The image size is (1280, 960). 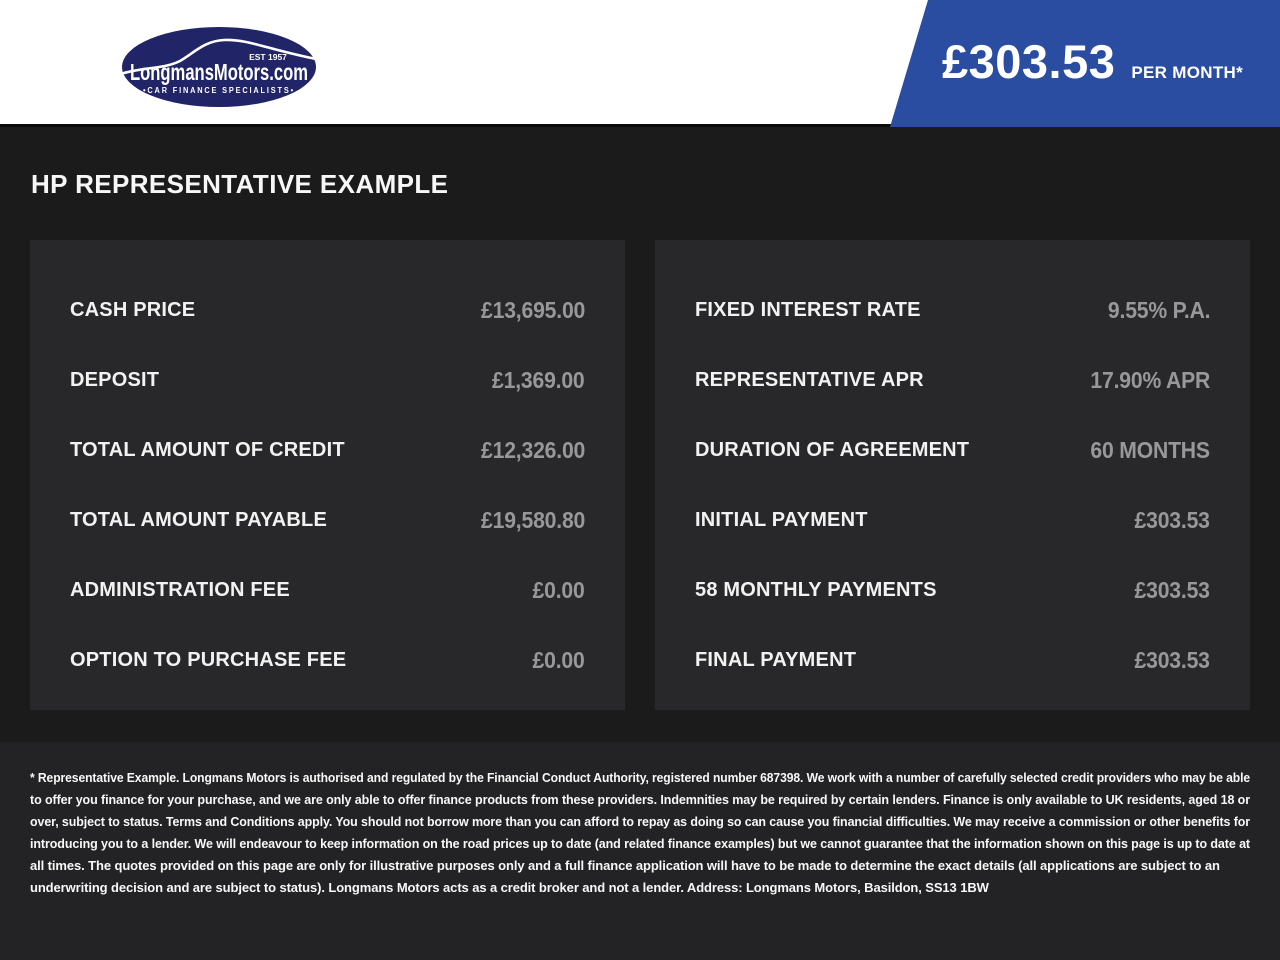 What do you see at coordinates (952, 660) in the screenshot?
I see `table-row: FINAL PAYMENT £303.53` at bounding box center [952, 660].